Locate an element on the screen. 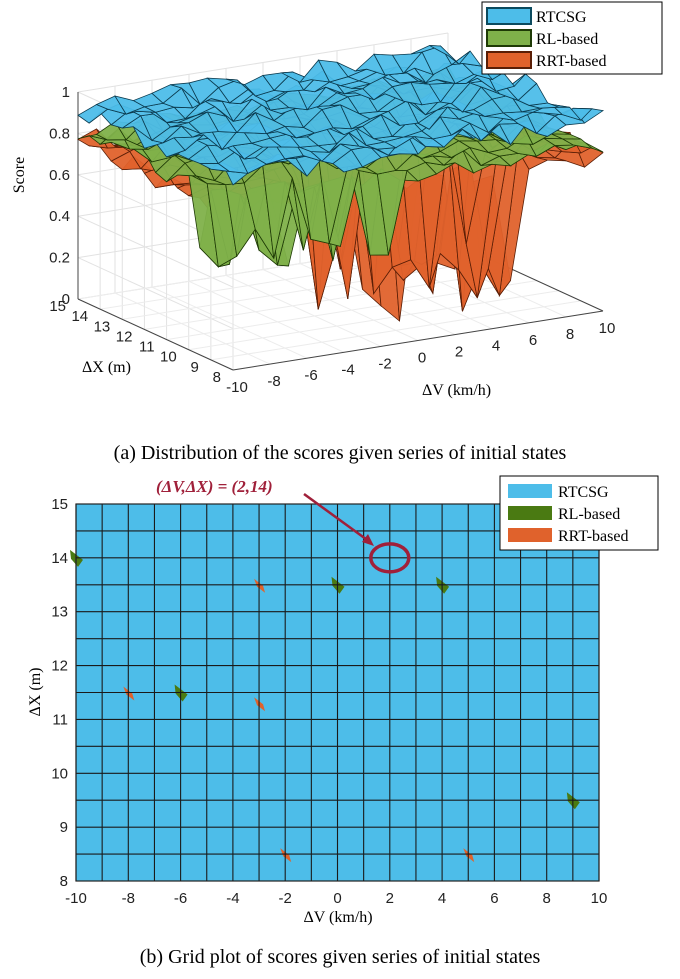  x-tick-label: -2 is located at coordinates (384, 363).